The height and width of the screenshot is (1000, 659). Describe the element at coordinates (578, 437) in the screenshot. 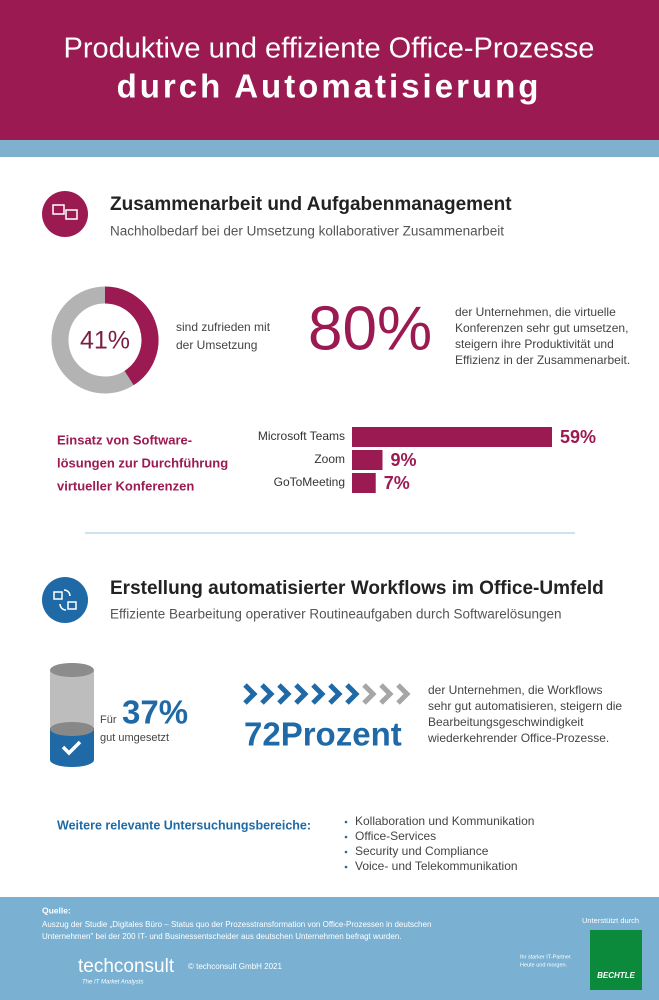

I see `bar-value: 59%` at that location.